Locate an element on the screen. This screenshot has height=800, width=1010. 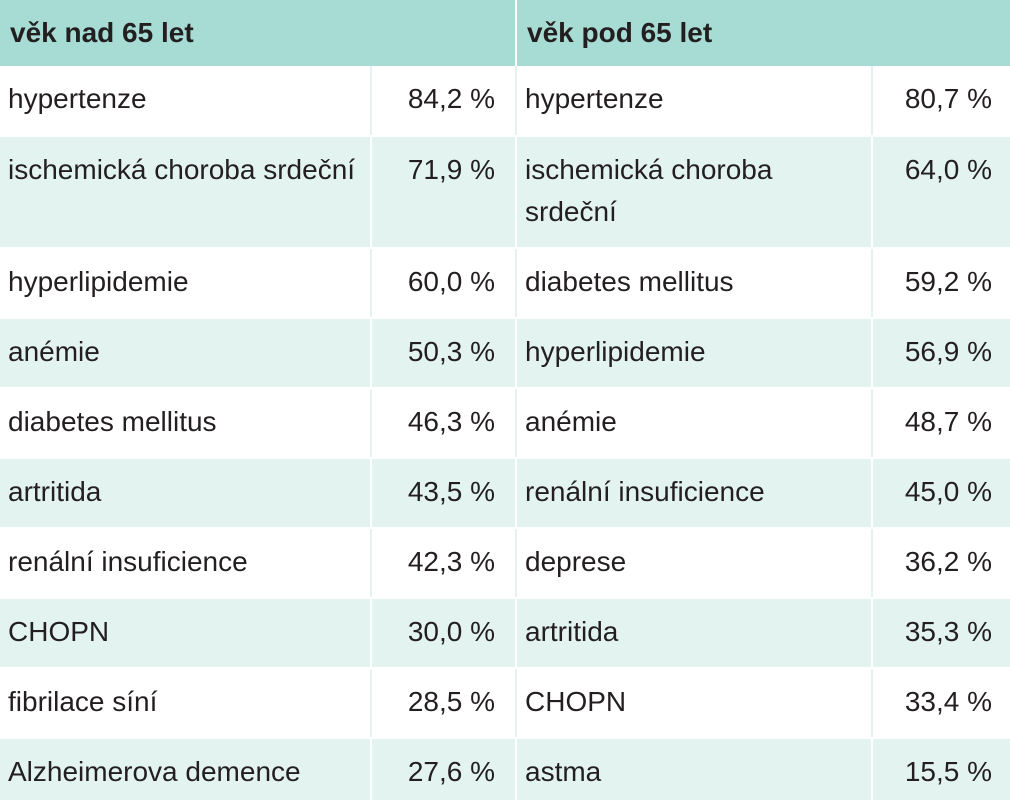
over-65-percentage: 27,6 % is located at coordinates (444, 769).